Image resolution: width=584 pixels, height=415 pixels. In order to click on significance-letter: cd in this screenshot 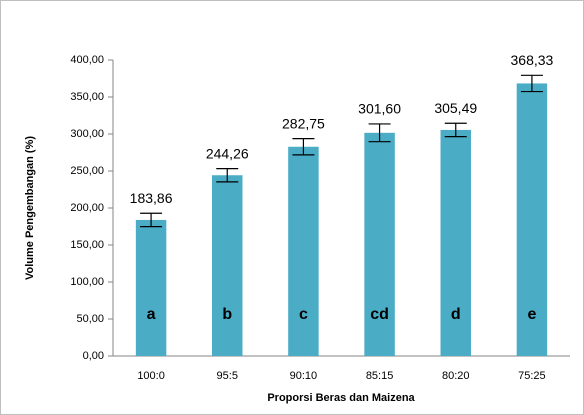, I will do `click(379, 314)`.